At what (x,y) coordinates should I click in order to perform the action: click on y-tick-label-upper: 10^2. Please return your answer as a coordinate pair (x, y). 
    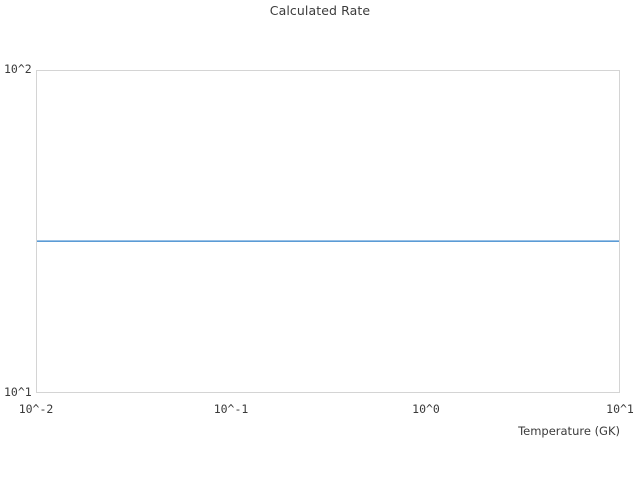
    Looking at the image, I should click on (18, 69).